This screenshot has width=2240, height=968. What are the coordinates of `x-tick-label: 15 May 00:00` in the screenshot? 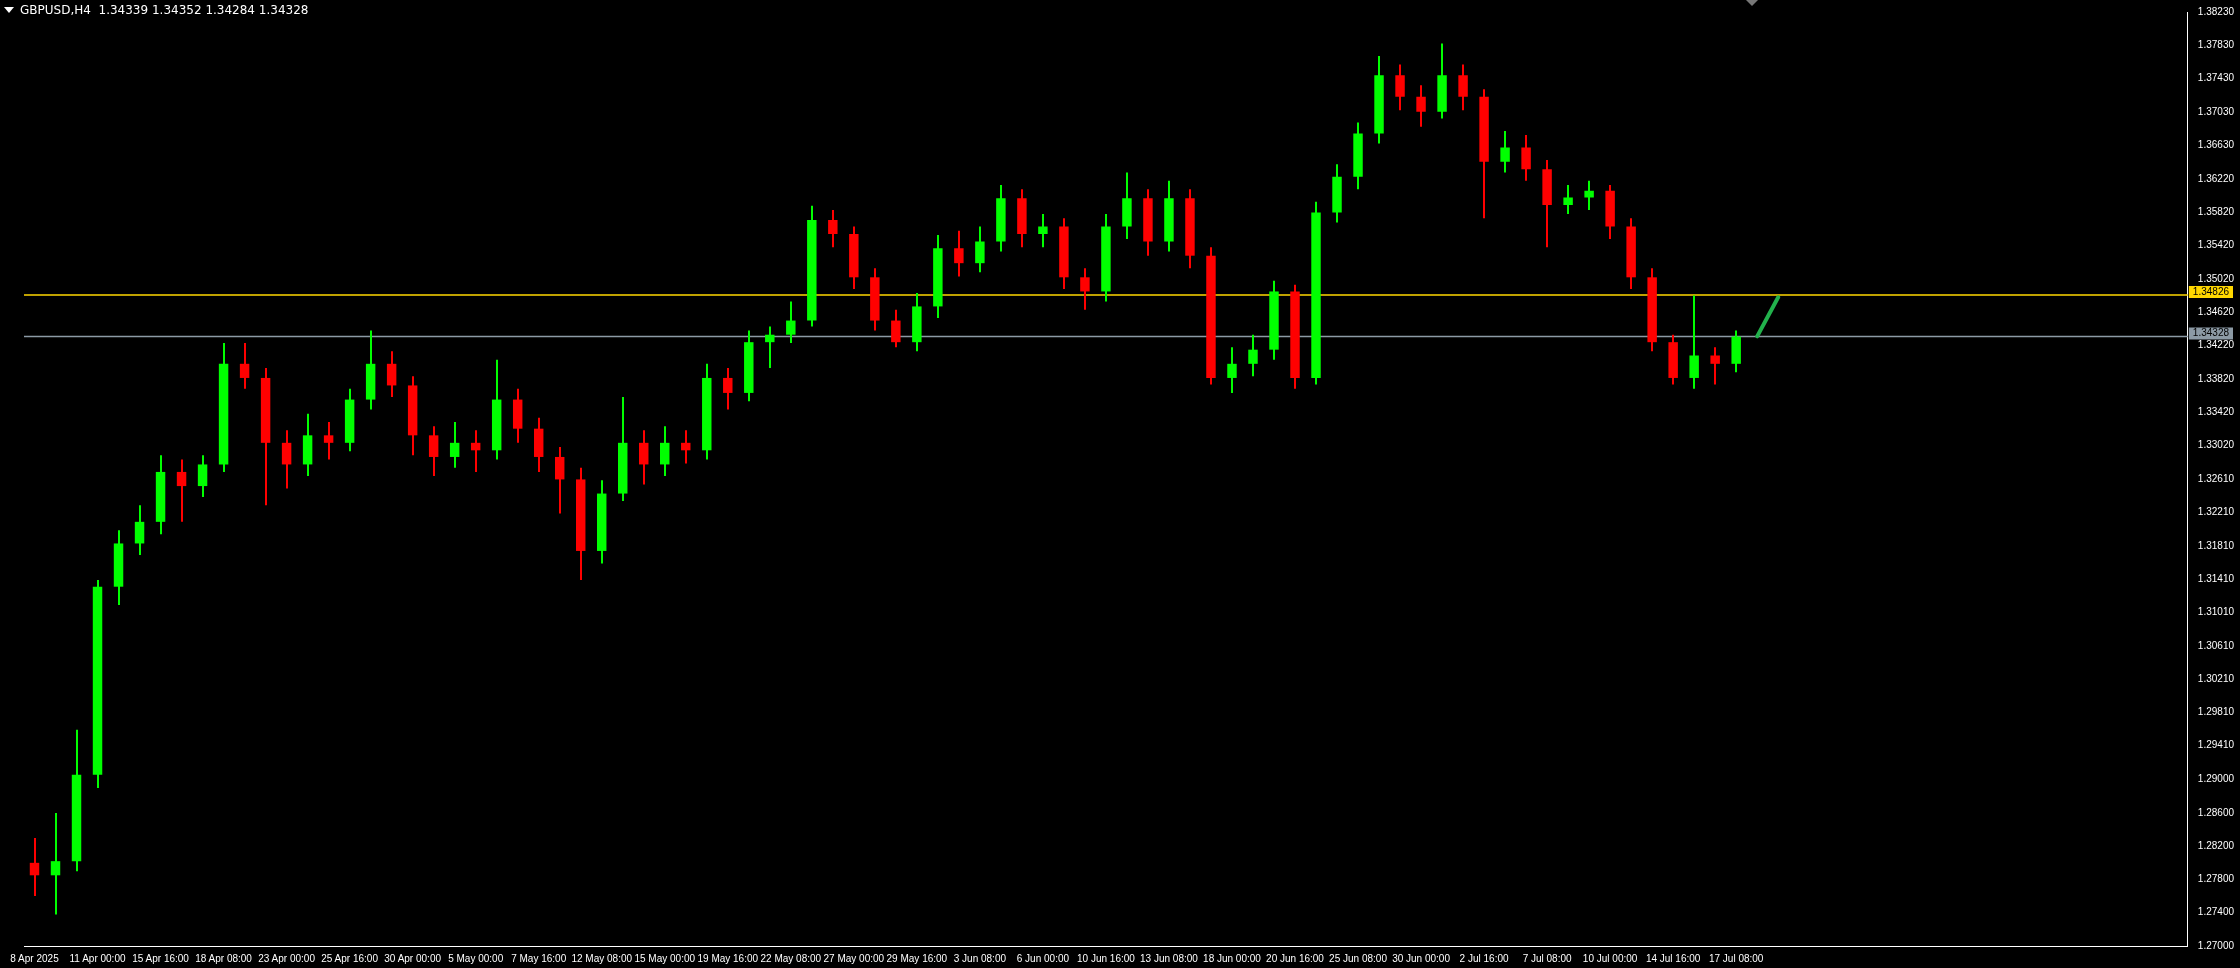 It's located at (665, 958).